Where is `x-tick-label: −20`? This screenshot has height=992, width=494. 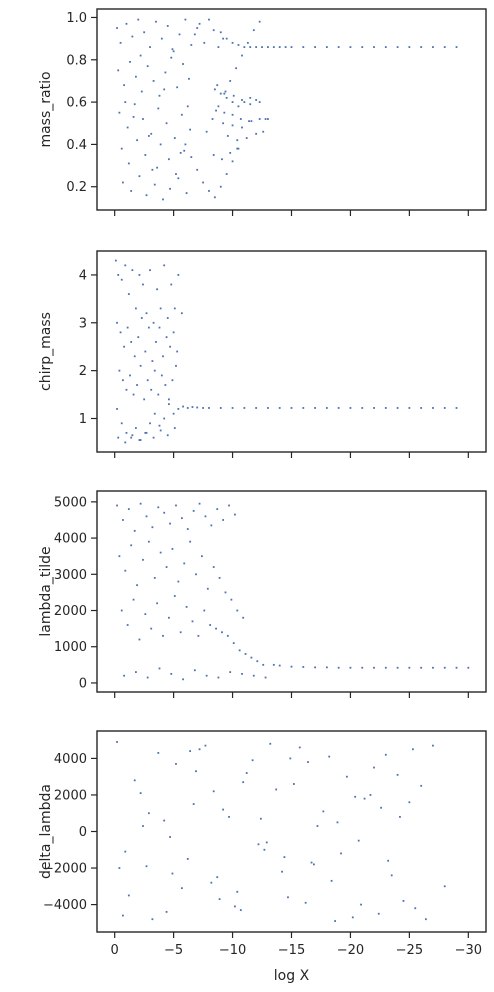
x-tick-label: −20 is located at coordinates (350, 950).